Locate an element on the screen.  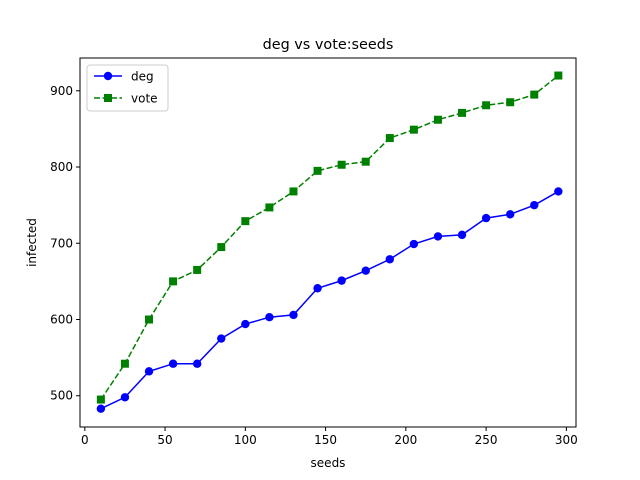
x-tick-label: 300 is located at coordinates (566, 440).